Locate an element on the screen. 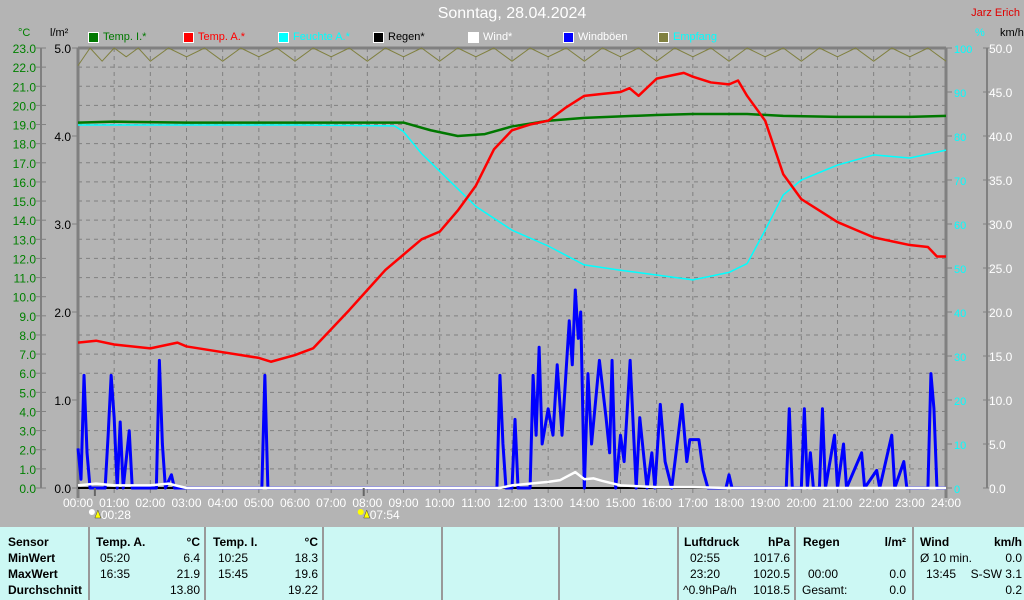 This screenshot has height=600, width=1024. rain-total-label: Gesamt: is located at coordinates (825, 590).